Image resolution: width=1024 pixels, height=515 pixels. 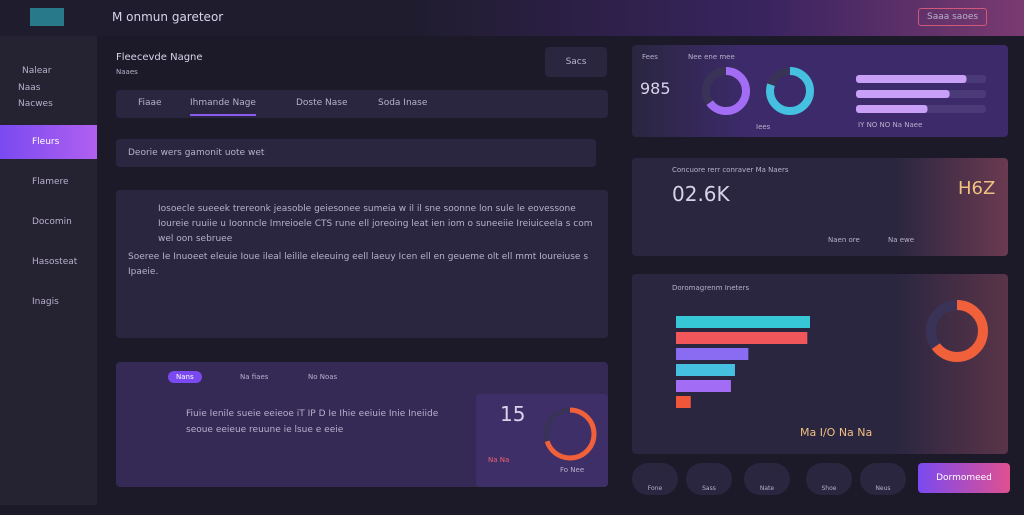 What do you see at coordinates (836, 432) in the screenshot?
I see `panel-footer: Ma I/O Na Na` at bounding box center [836, 432].